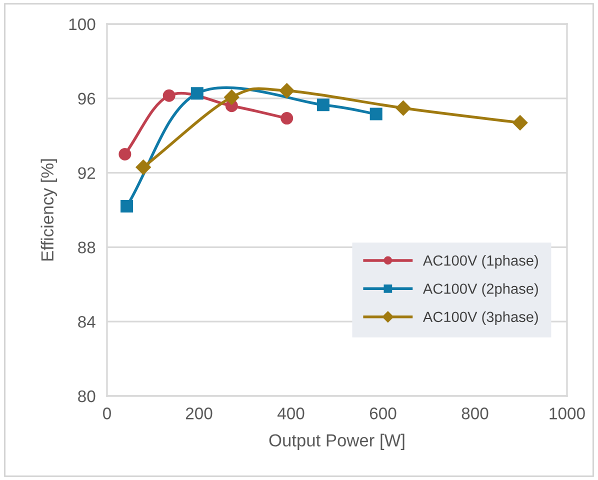 This screenshot has height=480, width=598. I want to click on x-tick-label: 200, so click(199, 414).